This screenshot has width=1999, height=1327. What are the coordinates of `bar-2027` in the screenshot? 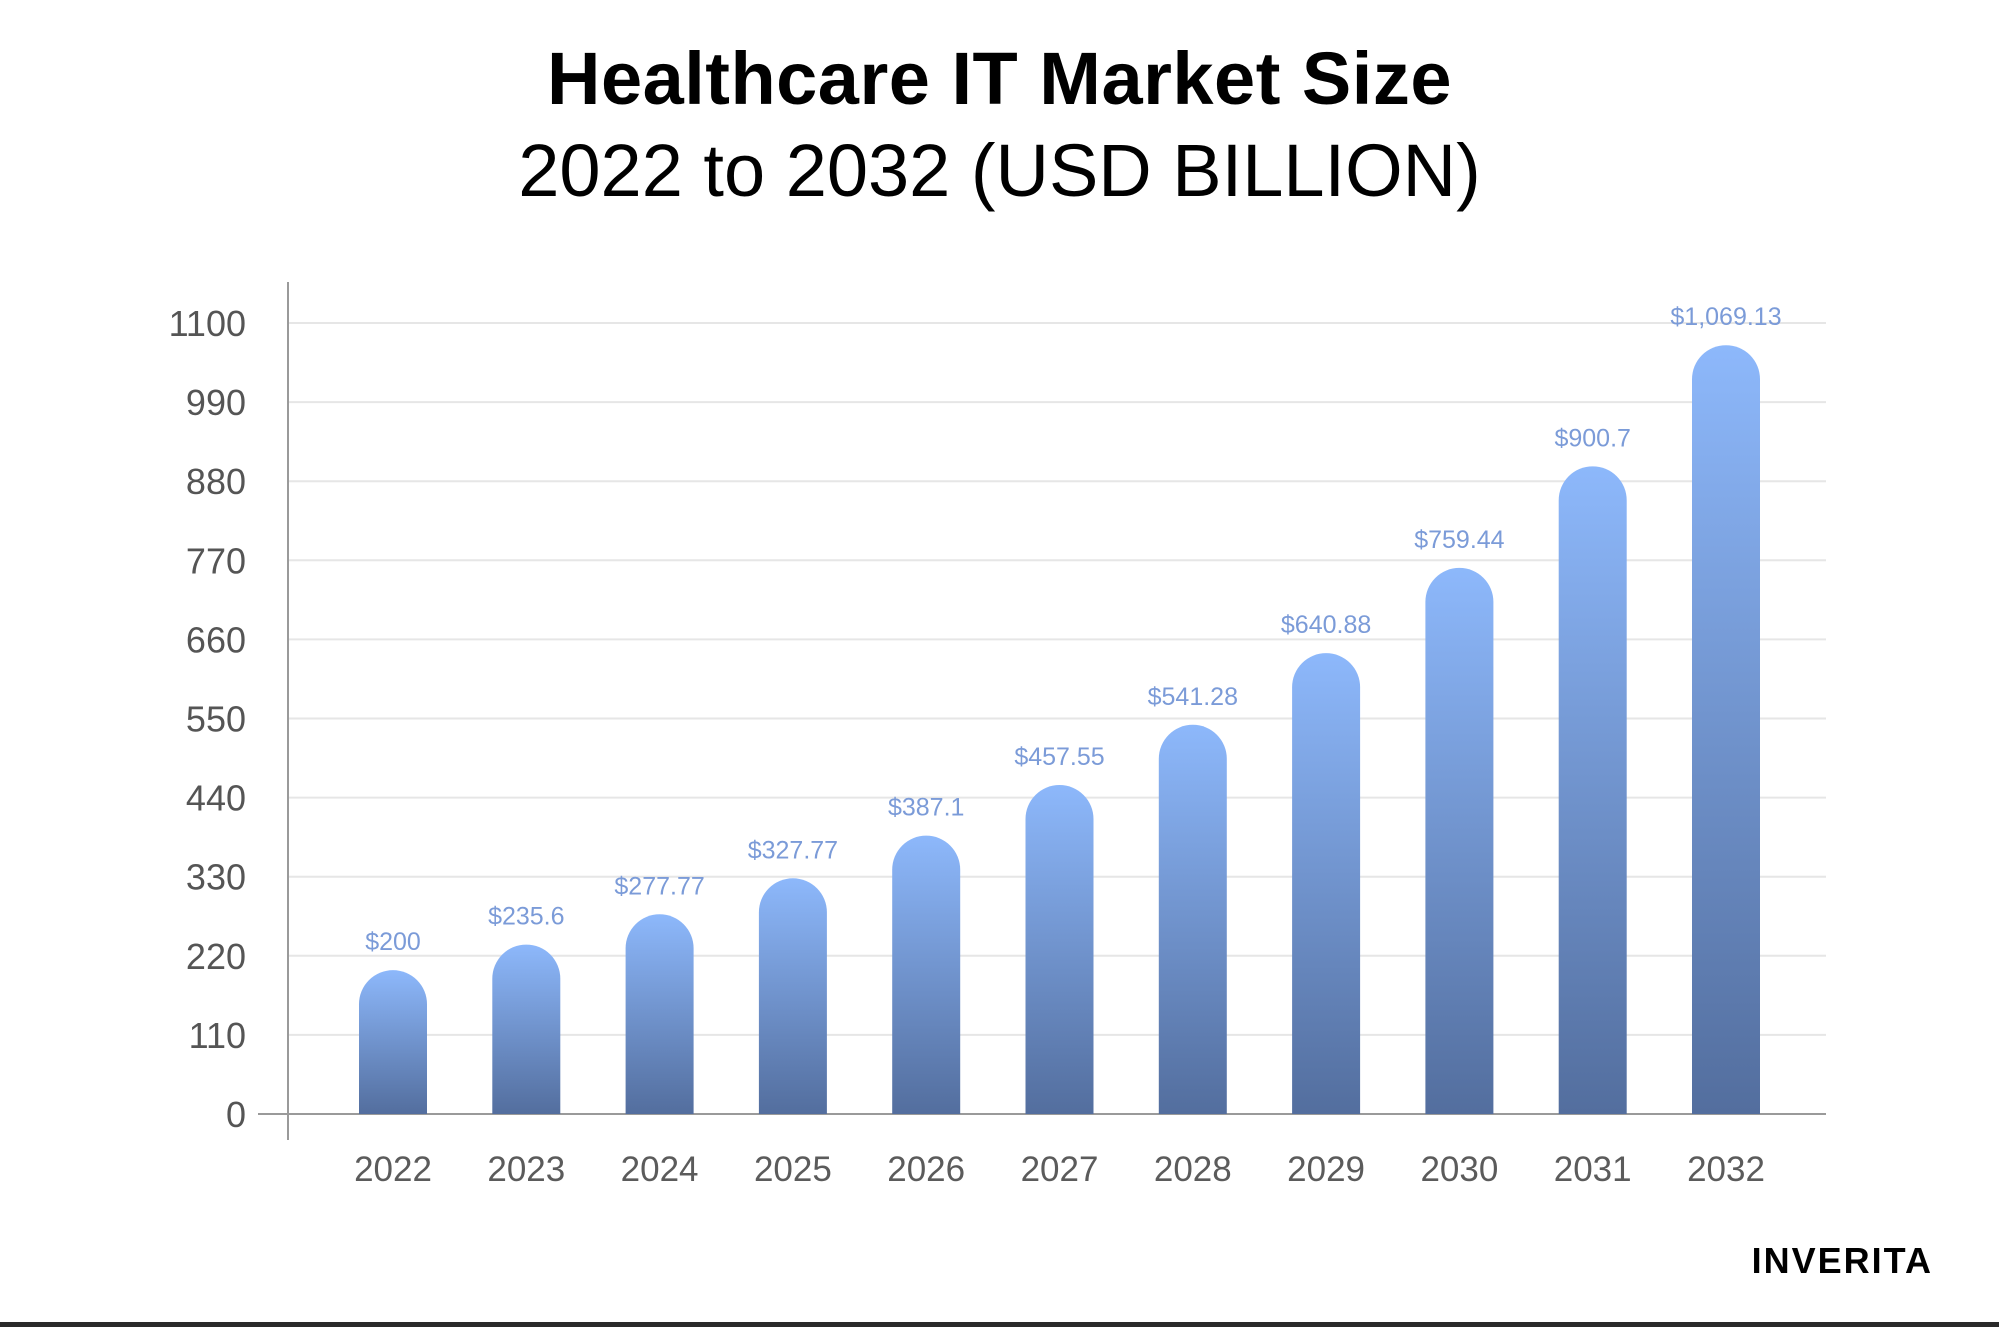 It's located at (1059, 949).